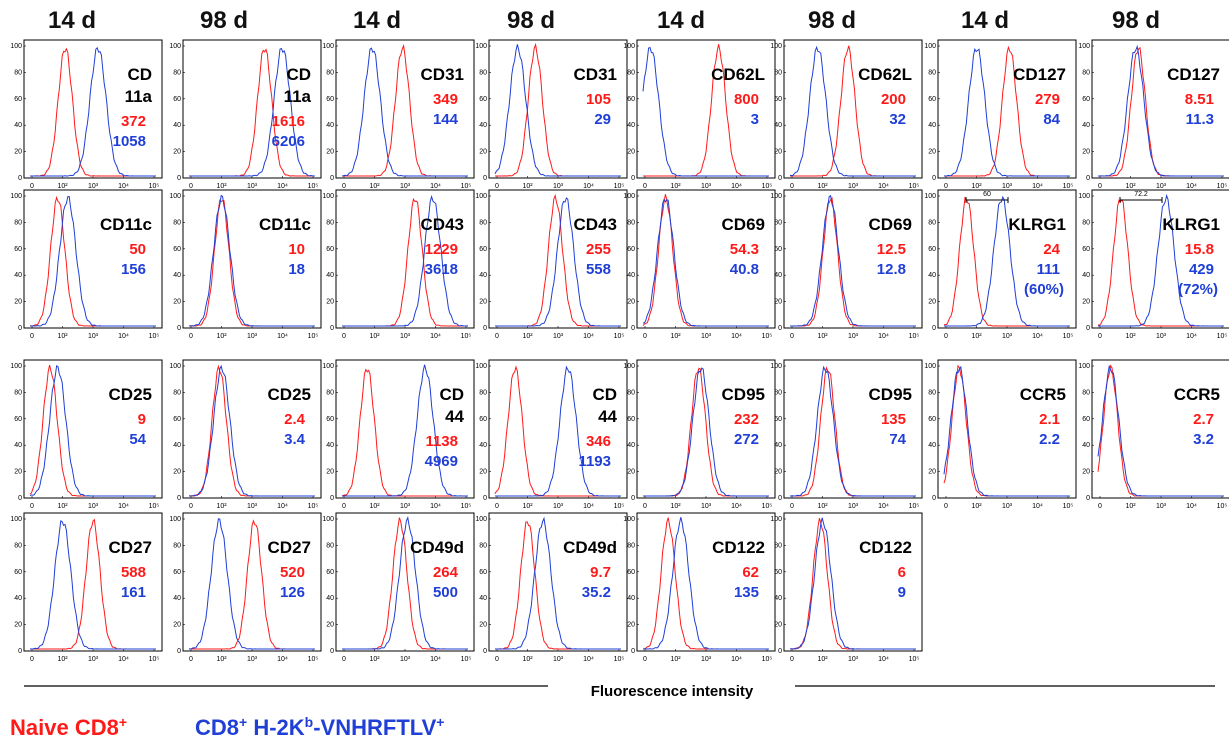 This screenshot has width=1229, height=745. What do you see at coordinates (445, 592) in the screenshot?
I see `specific-mfi-value: 500` at bounding box center [445, 592].